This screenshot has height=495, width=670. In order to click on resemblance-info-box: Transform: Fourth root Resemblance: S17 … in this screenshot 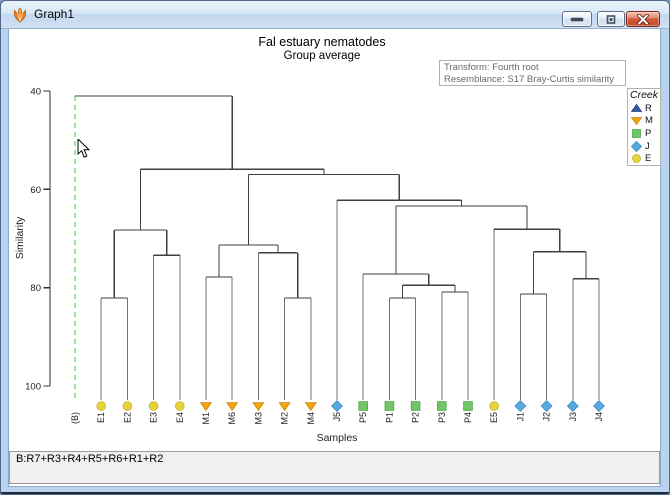, I will do `click(532, 73)`.